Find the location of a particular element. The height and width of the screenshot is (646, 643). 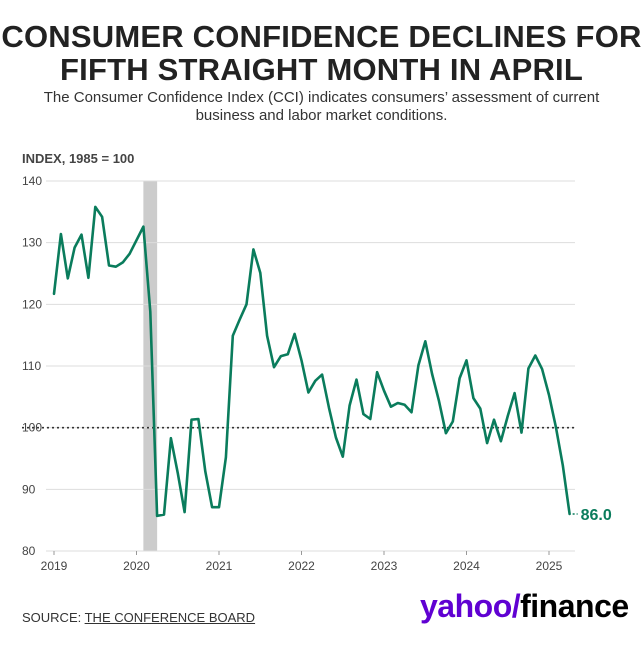

logo-finance: finance is located at coordinates (574, 606).